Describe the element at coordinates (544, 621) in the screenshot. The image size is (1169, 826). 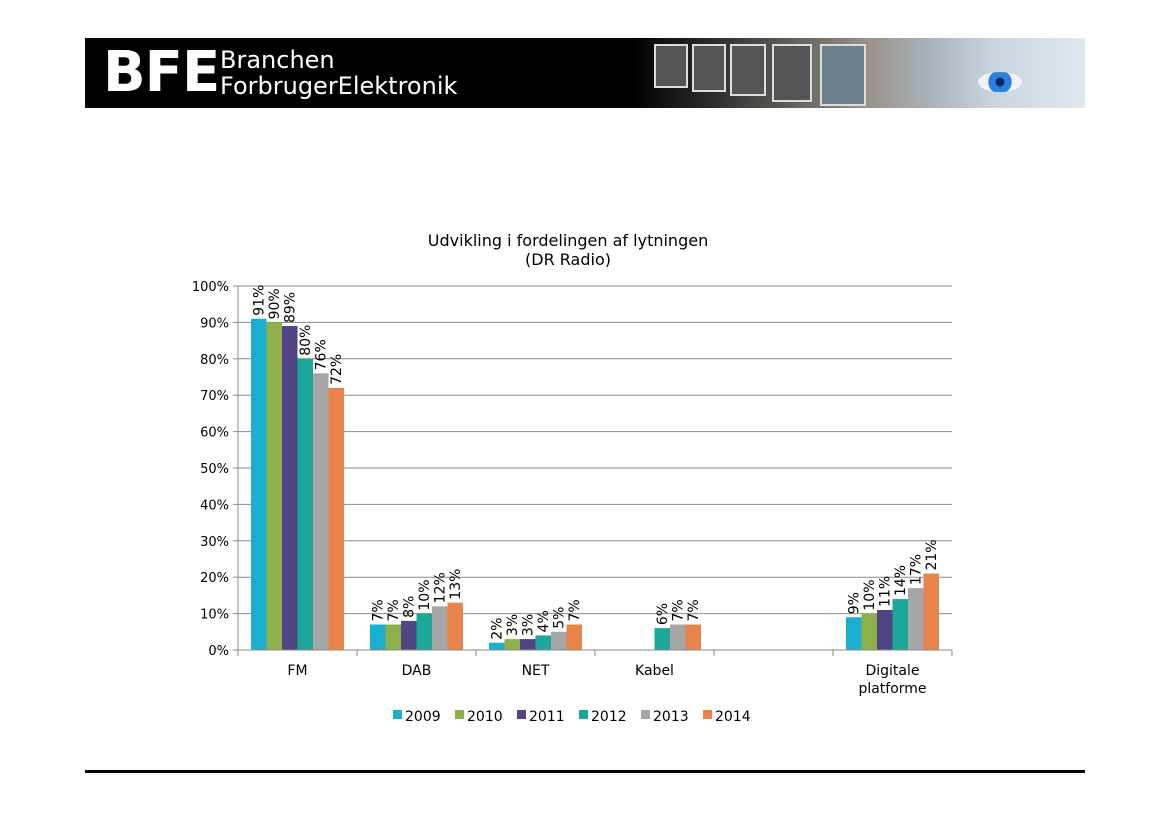
I see `data-label: 4%` at that location.